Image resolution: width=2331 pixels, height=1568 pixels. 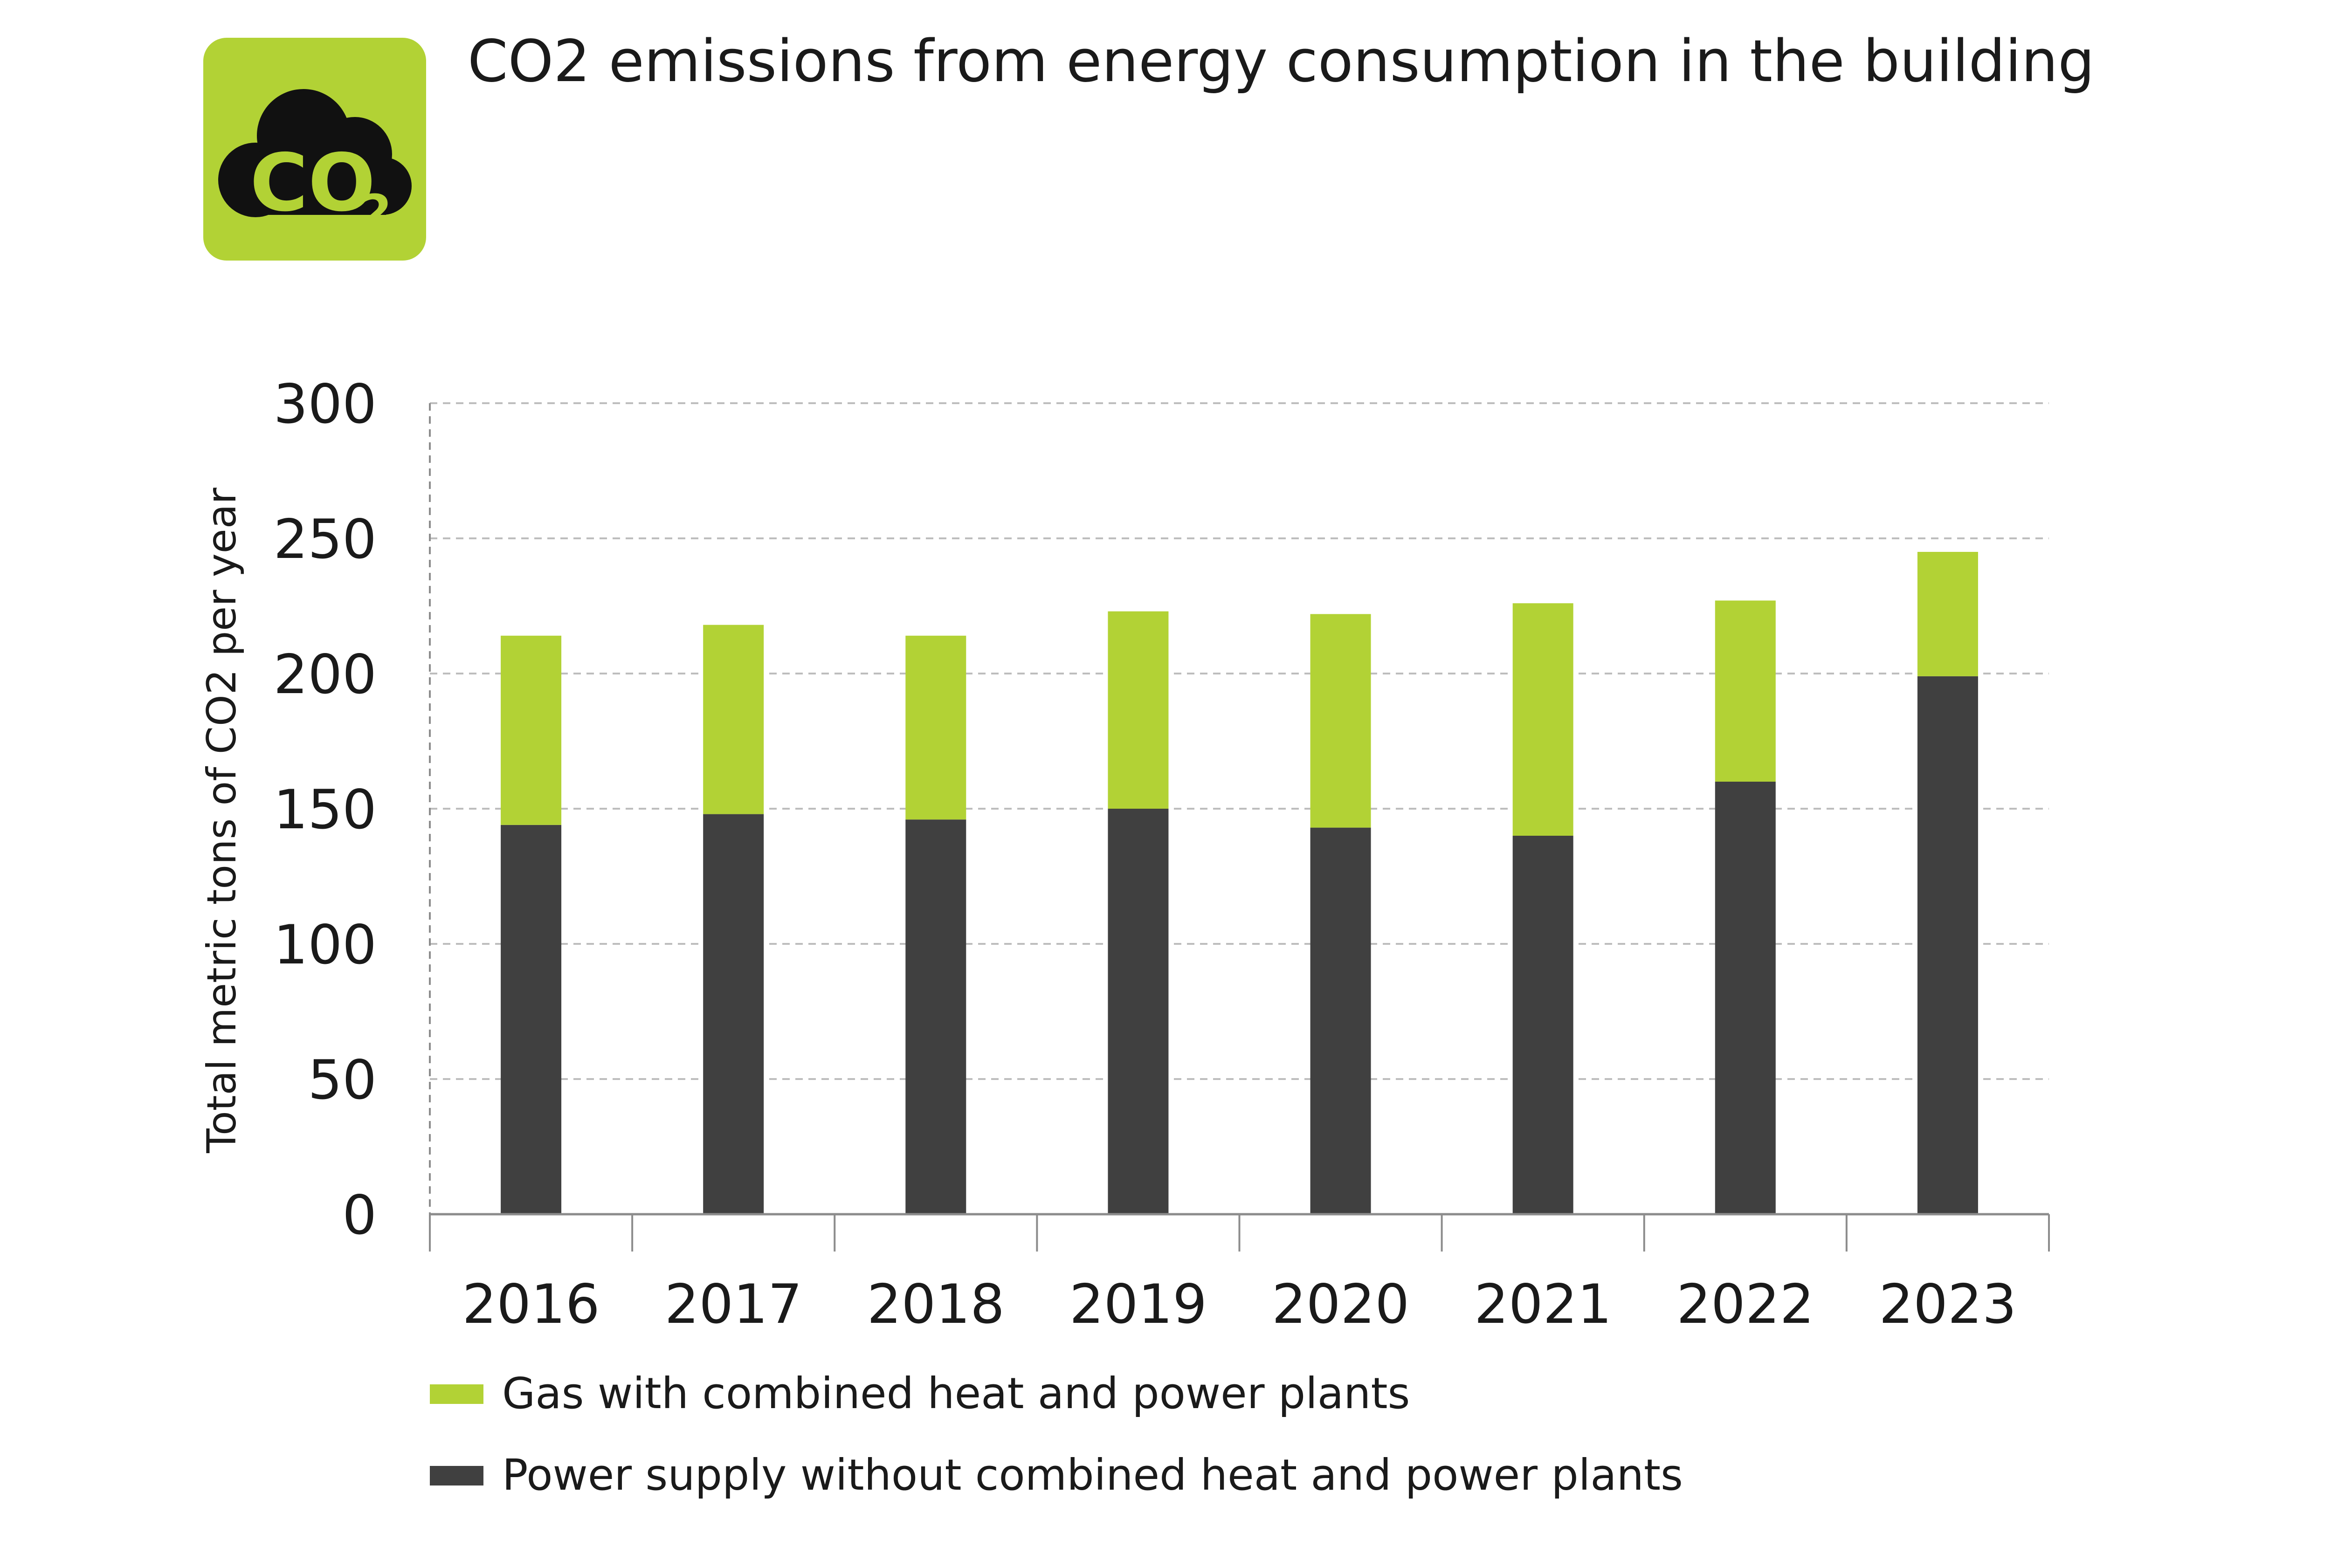 What do you see at coordinates (1138, 1011) in the screenshot?
I see `bar-power-2019` at bounding box center [1138, 1011].